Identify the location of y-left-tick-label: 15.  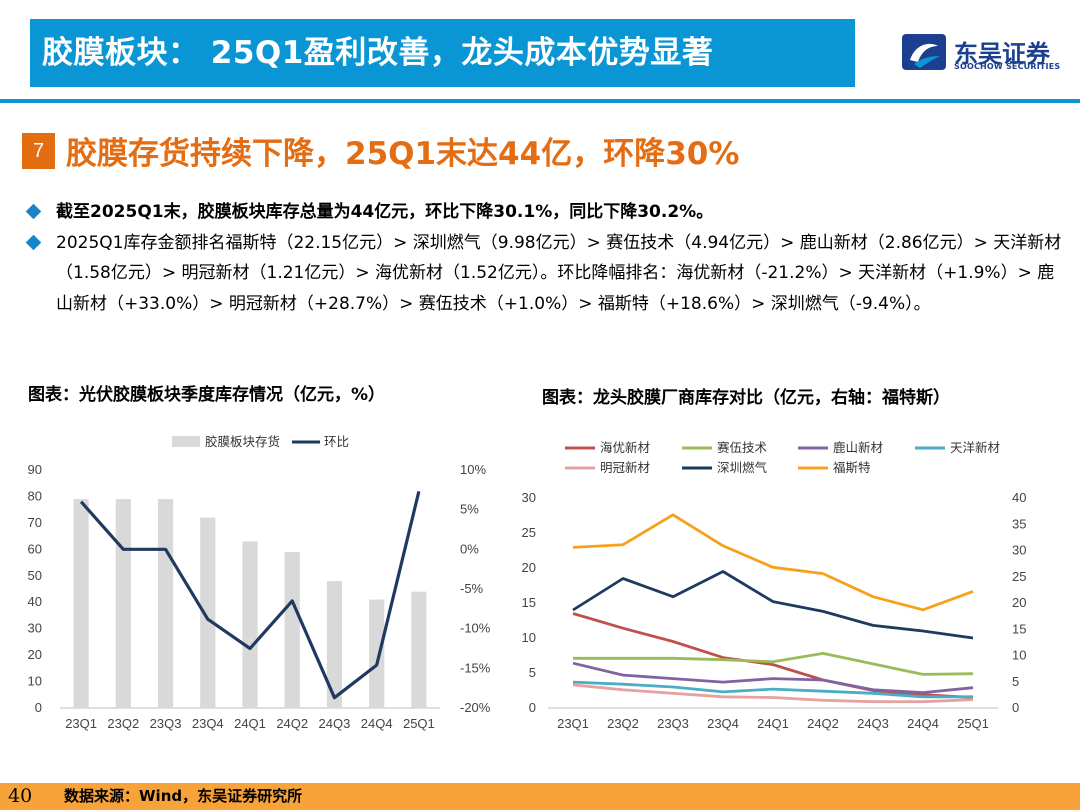
(529, 602).